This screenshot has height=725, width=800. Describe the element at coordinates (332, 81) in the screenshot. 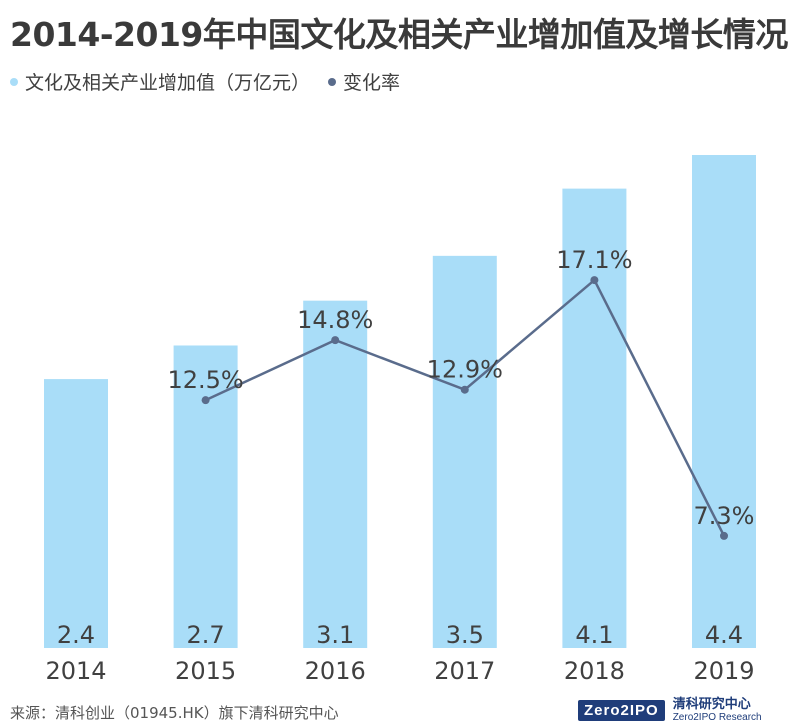

I see `legend-line-swatch` at that location.